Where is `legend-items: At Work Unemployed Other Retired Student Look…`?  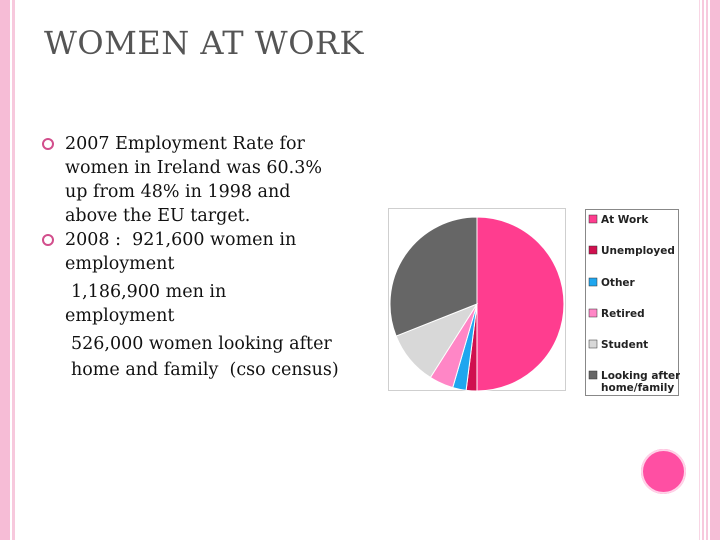
legend-items: At Work Unemployed Other Retired Student Look… is located at coordinates (634, 304).